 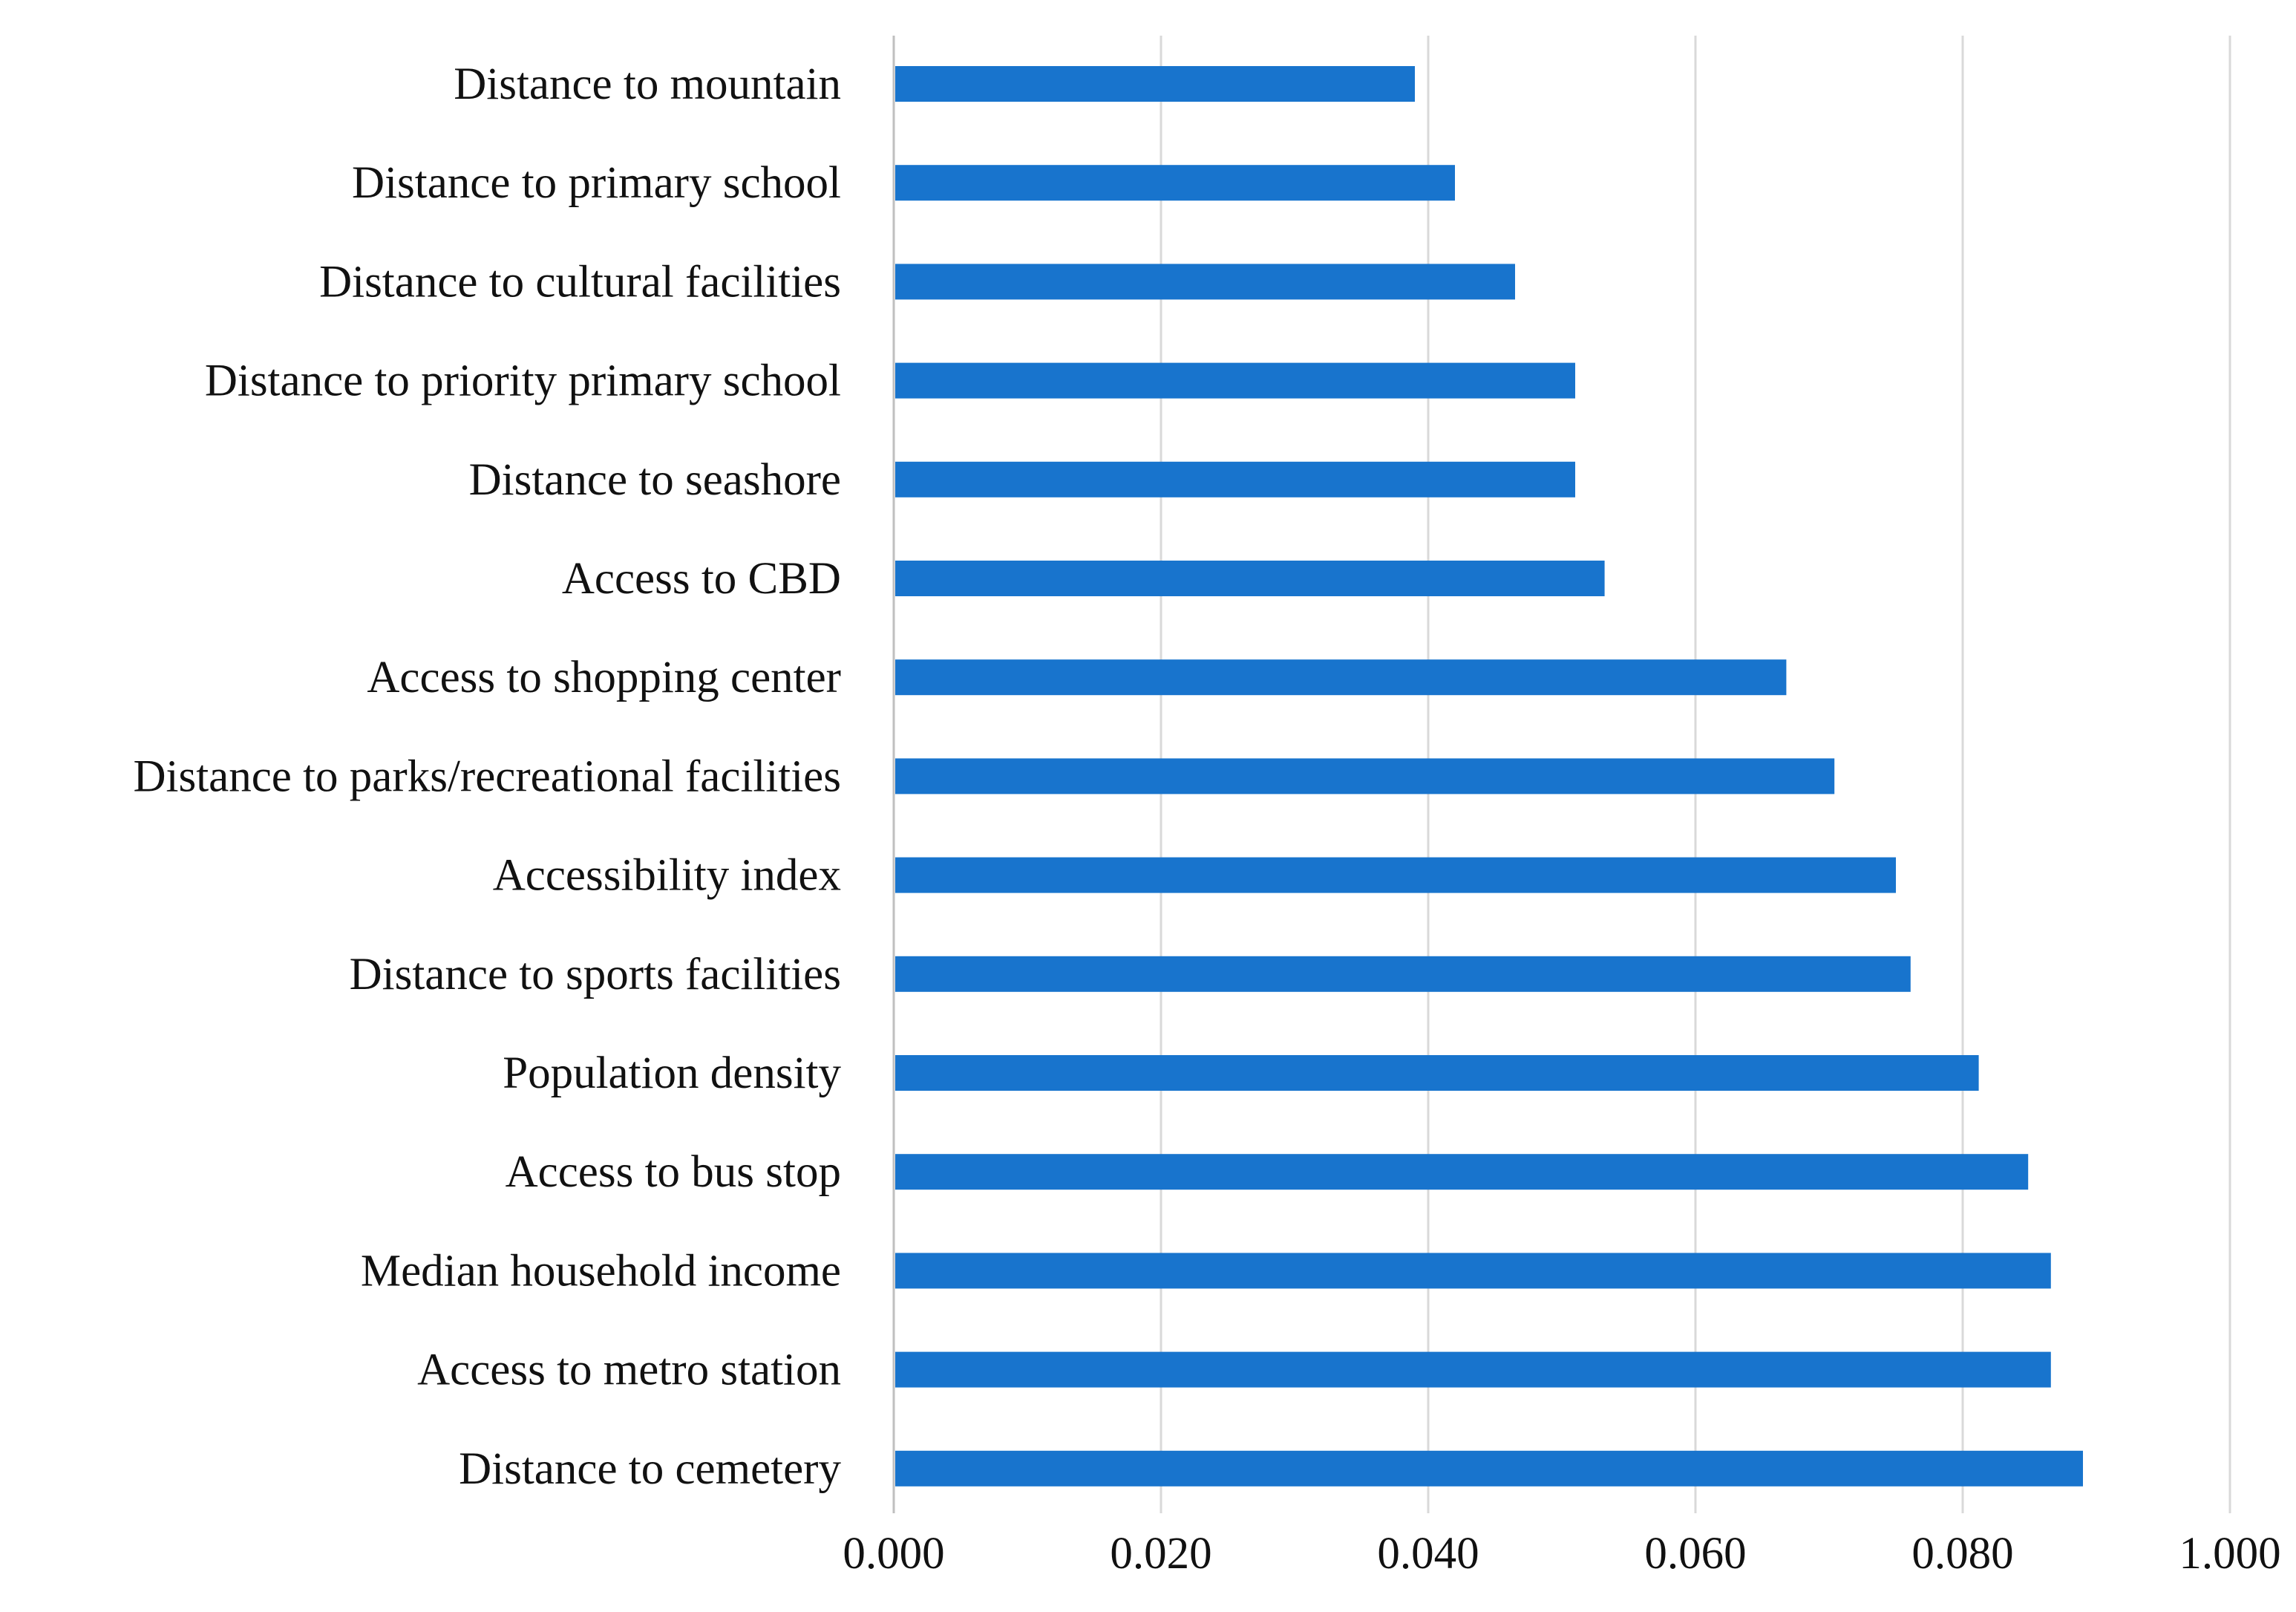 What do you see at coordinates (601, 1271) in the screenshot?
I see `category-label: Median household income` at bounding box center [601, 1271].